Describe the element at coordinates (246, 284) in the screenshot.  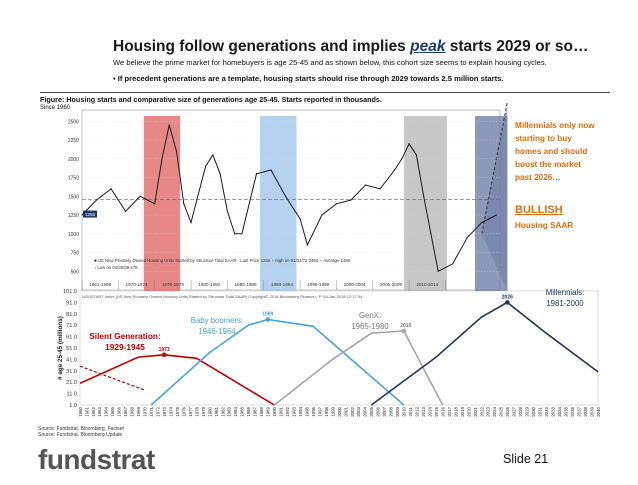
I see `era-label: 1985-1989` at that location.